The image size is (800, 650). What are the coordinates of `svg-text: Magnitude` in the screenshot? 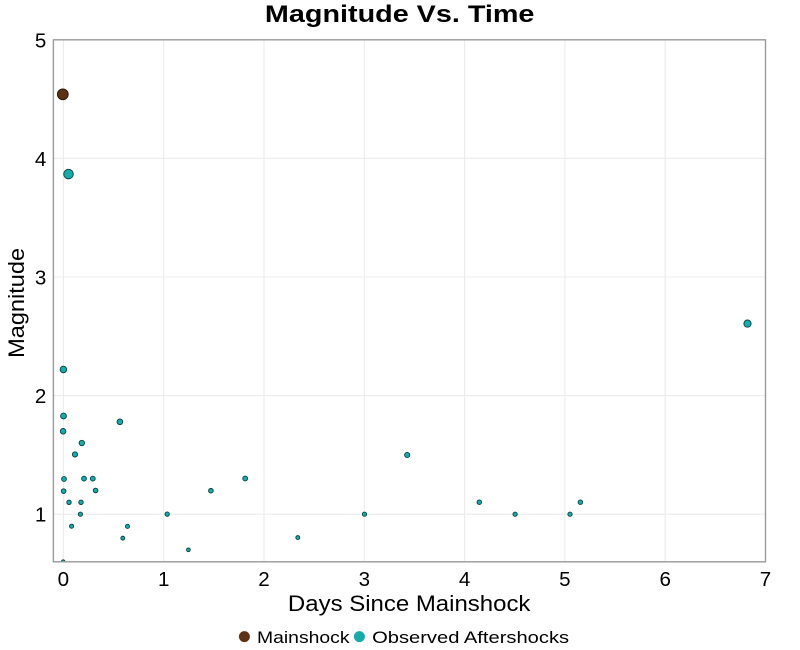 It's located at (16, 303).